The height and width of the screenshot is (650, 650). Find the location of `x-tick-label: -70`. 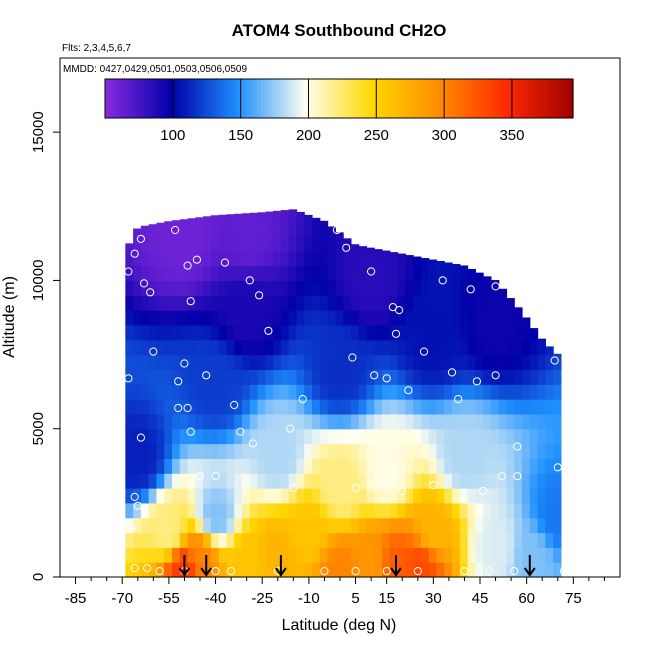

x-tick-label: -70 is located at coordinates (122, 598).